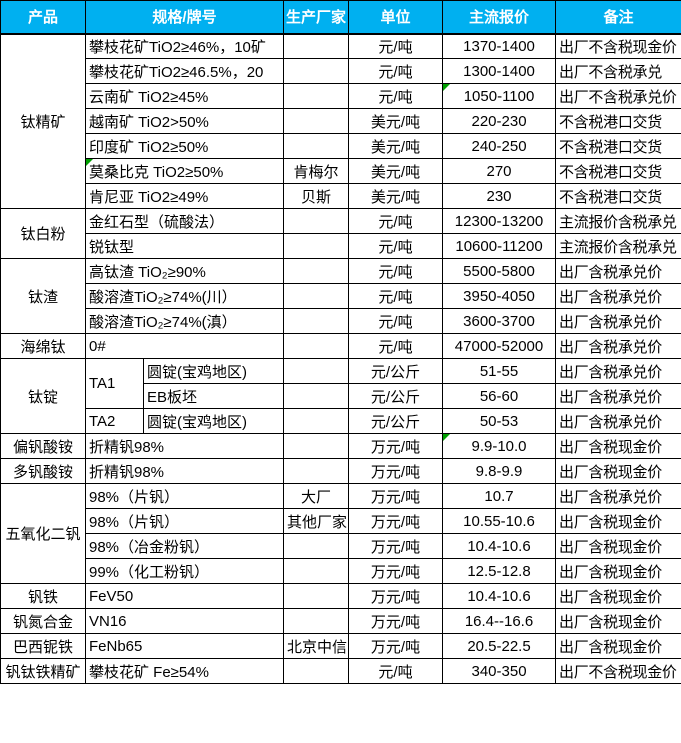 The height and width of the screenshot is (743, 681). What do you see at coordinates (184, 621) in the screenshot?
I see `spec-cell: VN16` at bounding box center [184, 621].